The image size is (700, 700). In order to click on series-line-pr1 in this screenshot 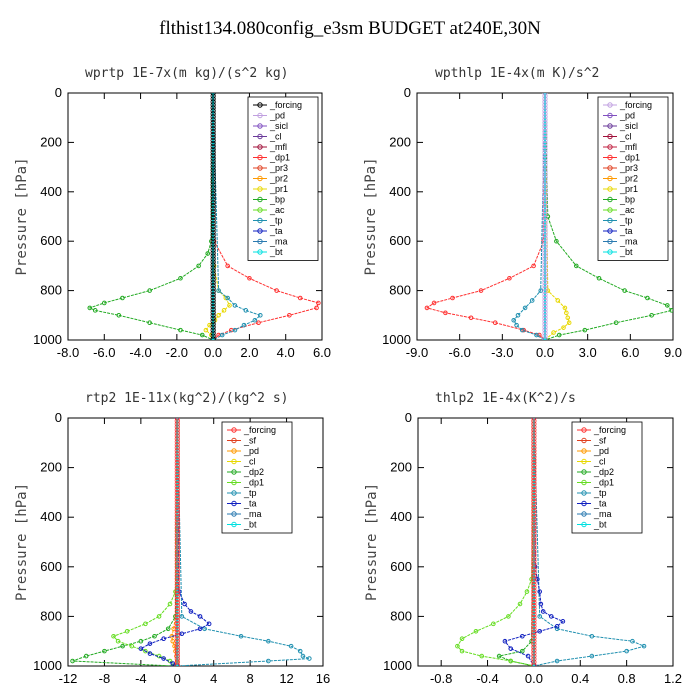, I will do `click(218, 216)`.